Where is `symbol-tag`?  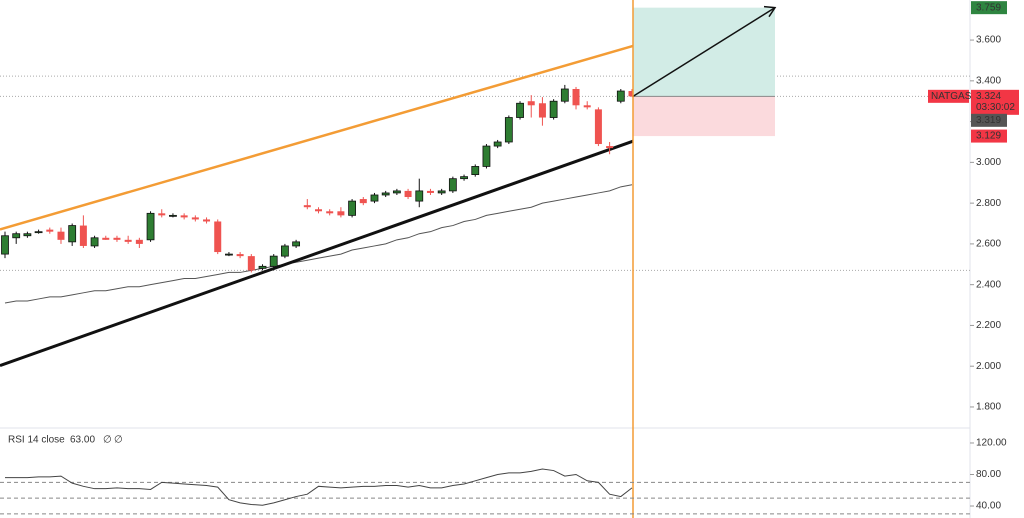
symbol-tag is located at coordinates (948, 96).